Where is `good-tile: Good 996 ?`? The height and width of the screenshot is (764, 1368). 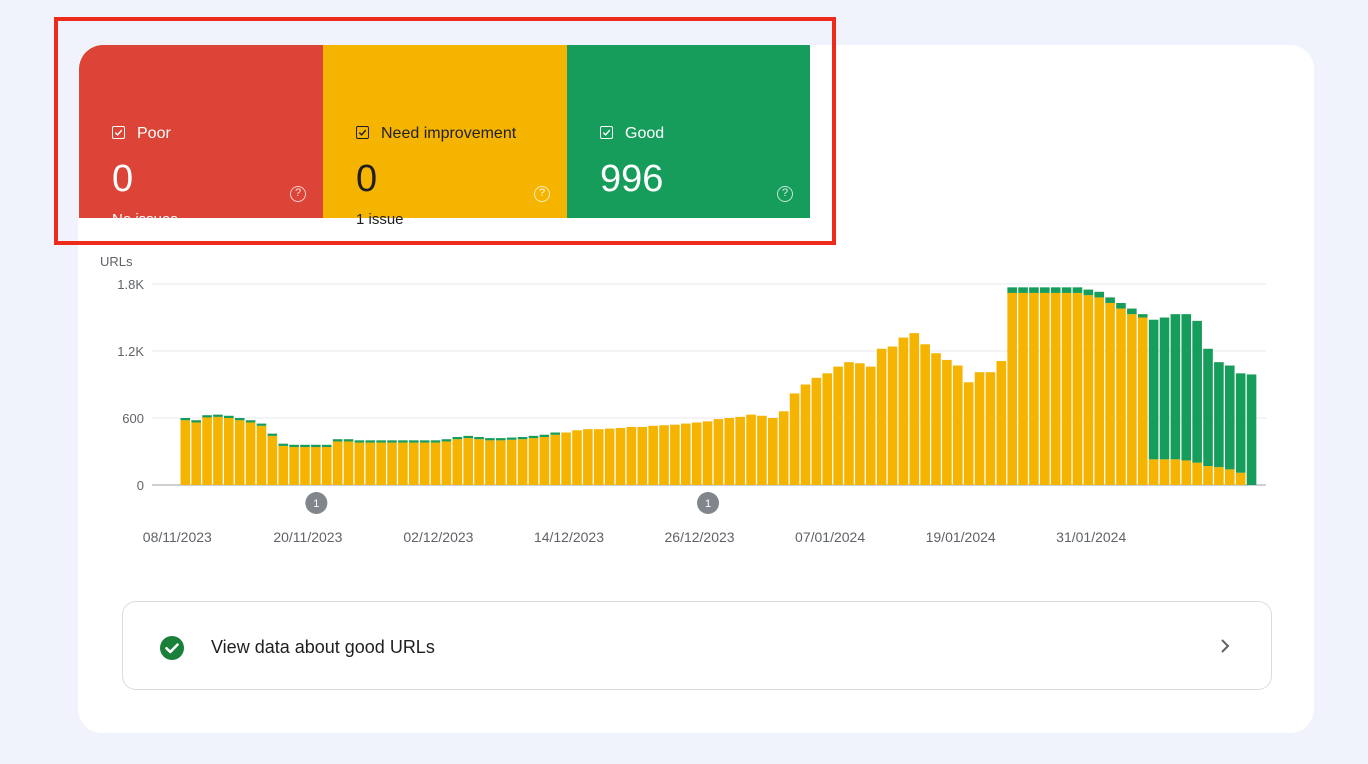
good-tile: Good 996 ? is located at coordinates (688, 131).